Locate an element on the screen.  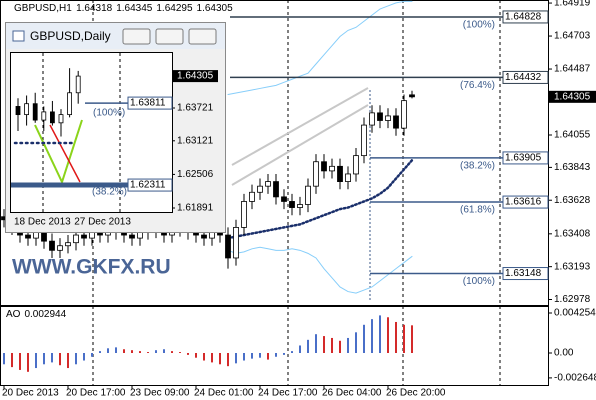
x-tick-label: 26 Dec 20:00 is located at coordinates (416, 393).